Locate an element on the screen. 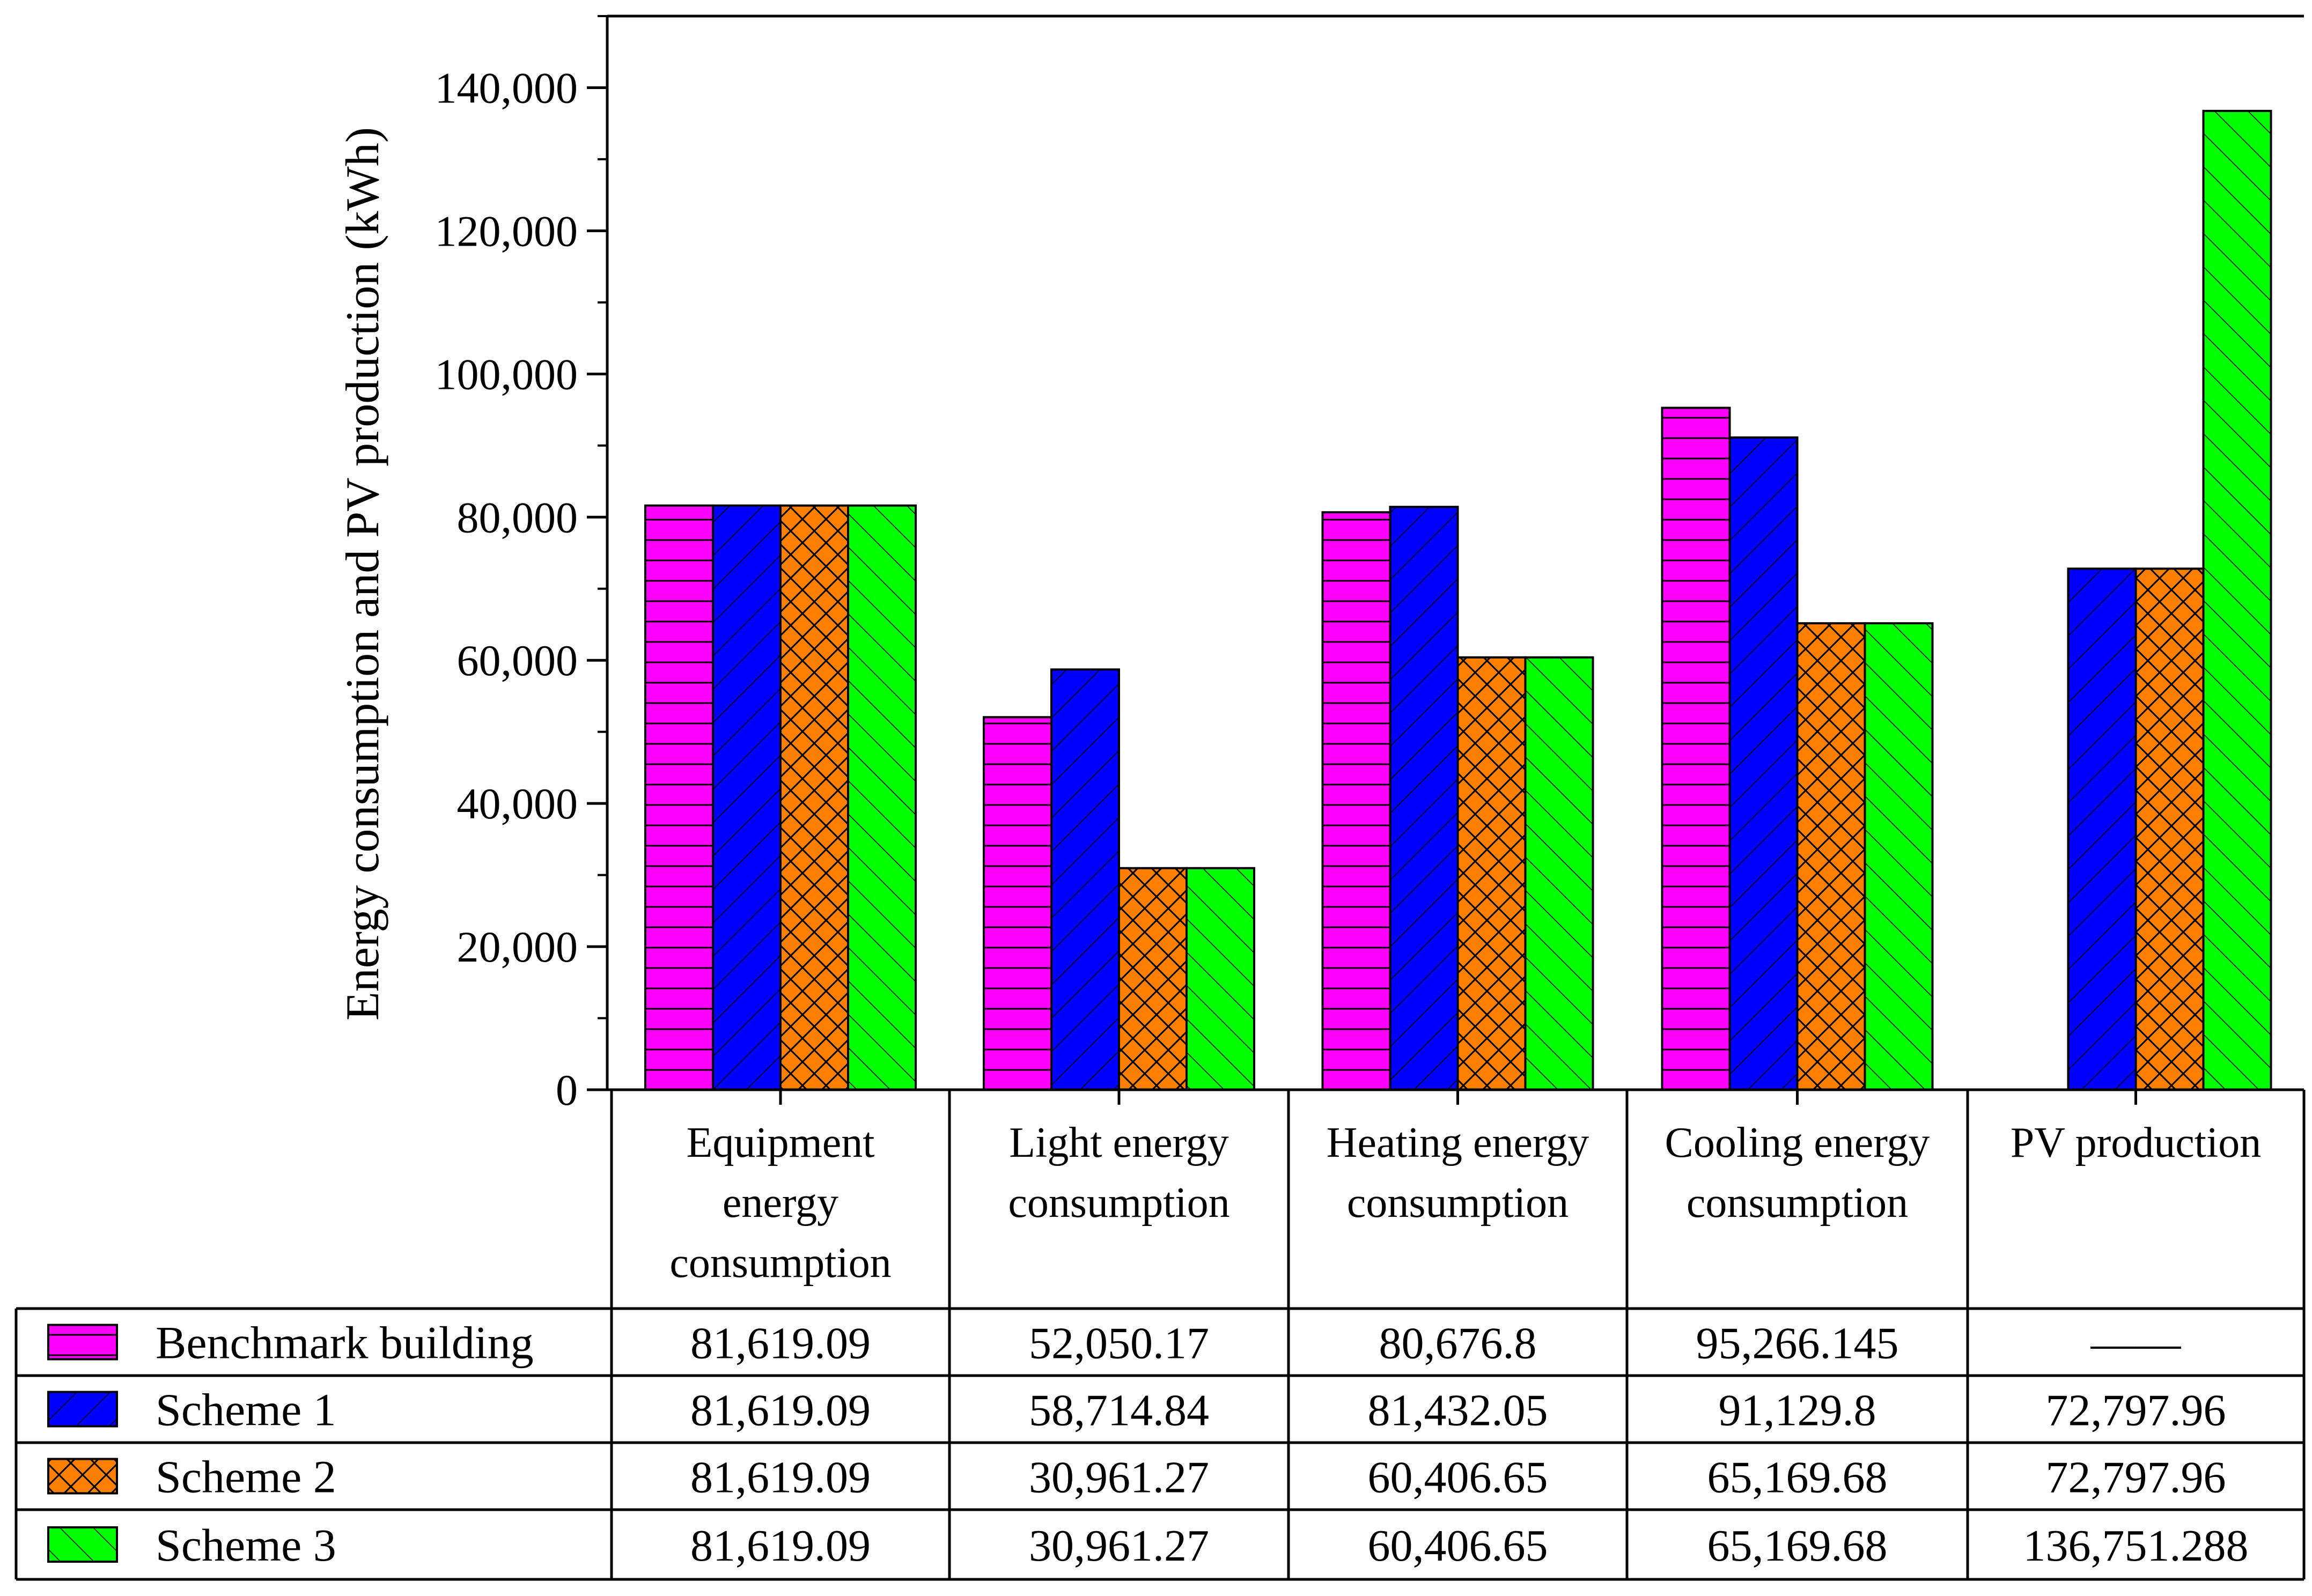 Image resolution: width=2312 pixels, height=1596 pixels. y-tick-label: 80,000 is located at coordinates (517, 517).